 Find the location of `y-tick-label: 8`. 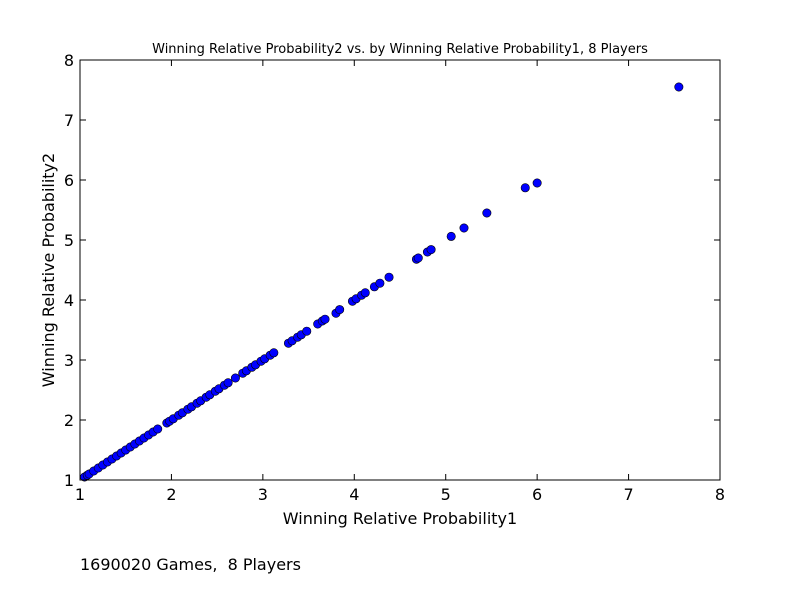

y-tick-label: 8 is located at coordinates (69, 60).